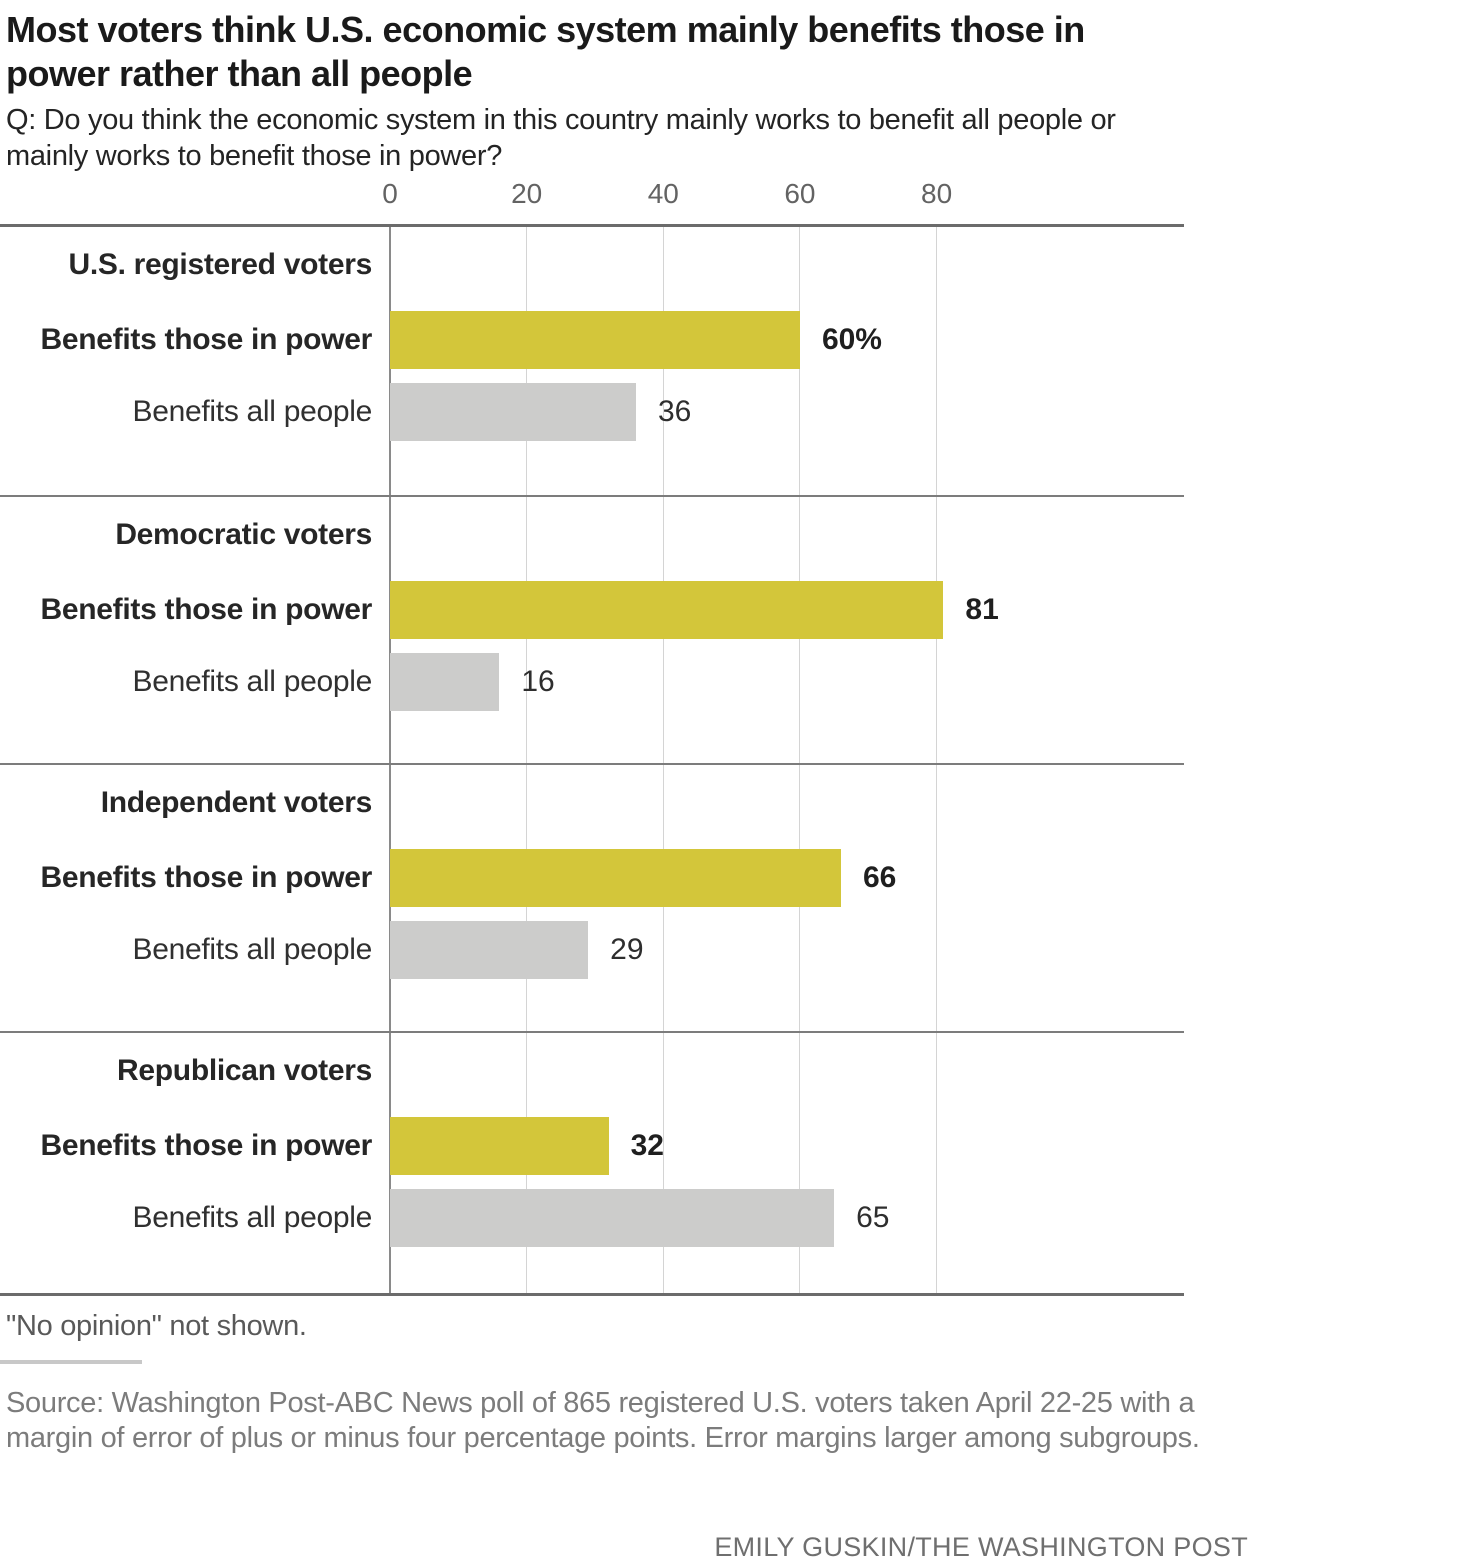 This screenshot has height=1567, width=1484. What do you see at coordinates (71, 1362) in the screenshot?
I see `footnote-divider` at bounding box center [71, 1362].